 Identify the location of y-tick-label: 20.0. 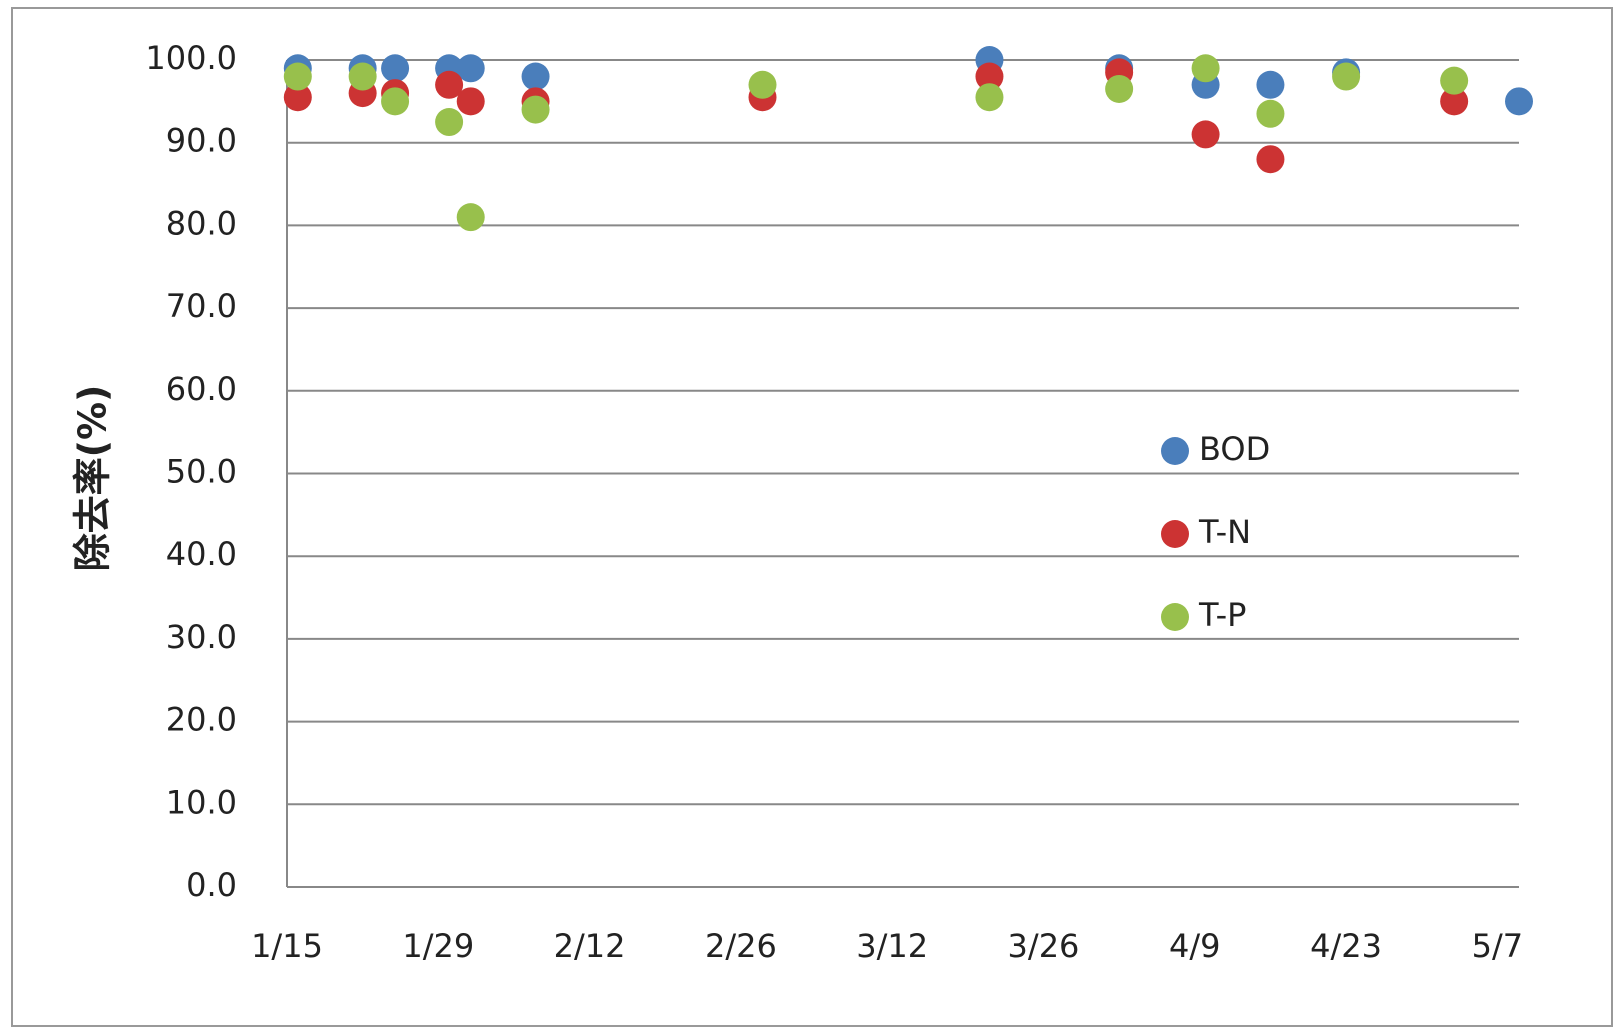
(201, 720).